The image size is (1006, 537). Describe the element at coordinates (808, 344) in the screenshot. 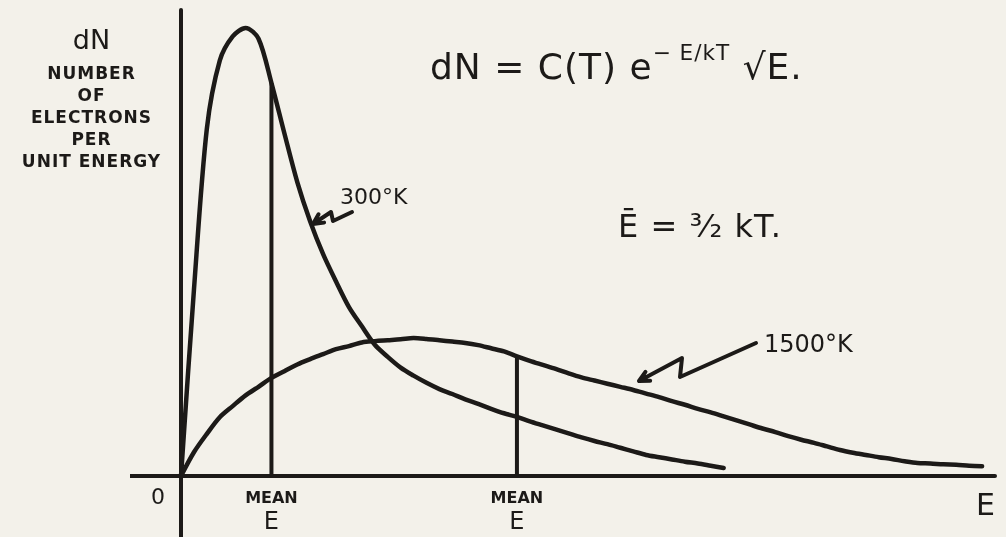

I see `text: 1500°K` at that location.